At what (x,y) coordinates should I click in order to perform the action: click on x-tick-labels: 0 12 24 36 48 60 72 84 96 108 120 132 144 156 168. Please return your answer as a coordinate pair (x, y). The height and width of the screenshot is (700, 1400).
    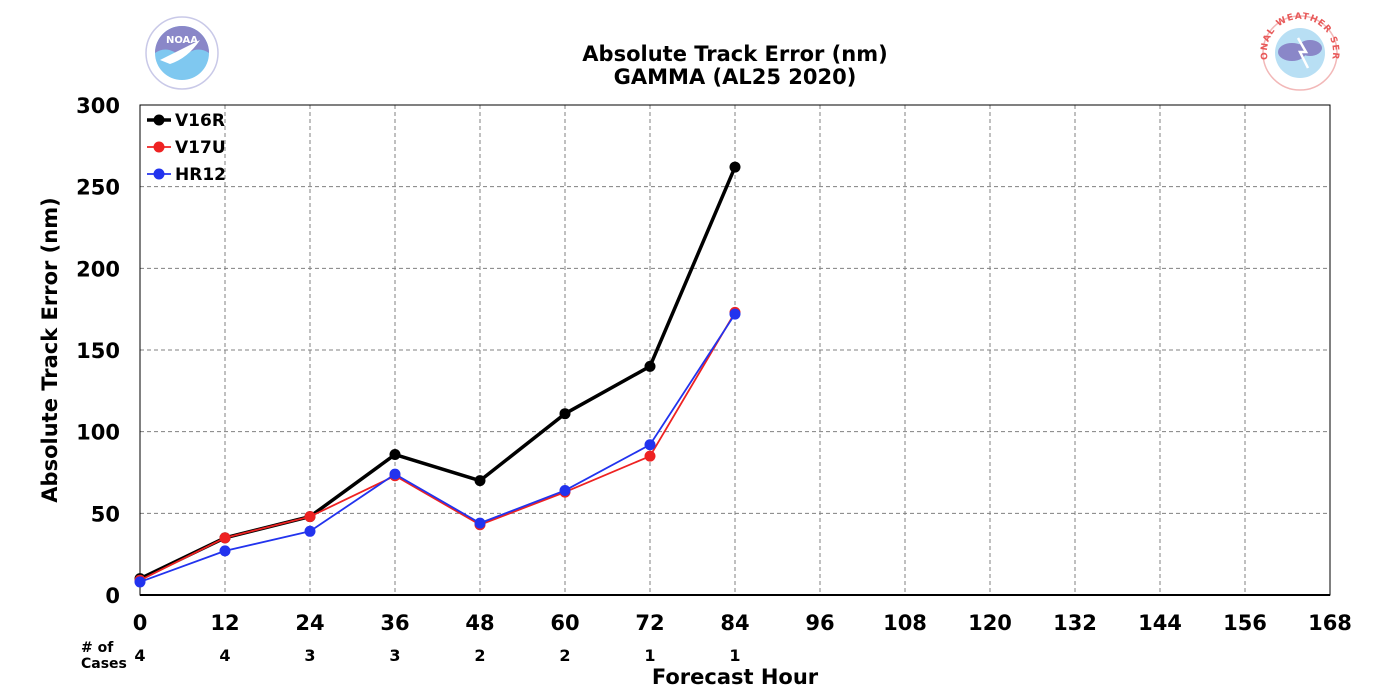
    Looking at the image, I should click on (742, 623).